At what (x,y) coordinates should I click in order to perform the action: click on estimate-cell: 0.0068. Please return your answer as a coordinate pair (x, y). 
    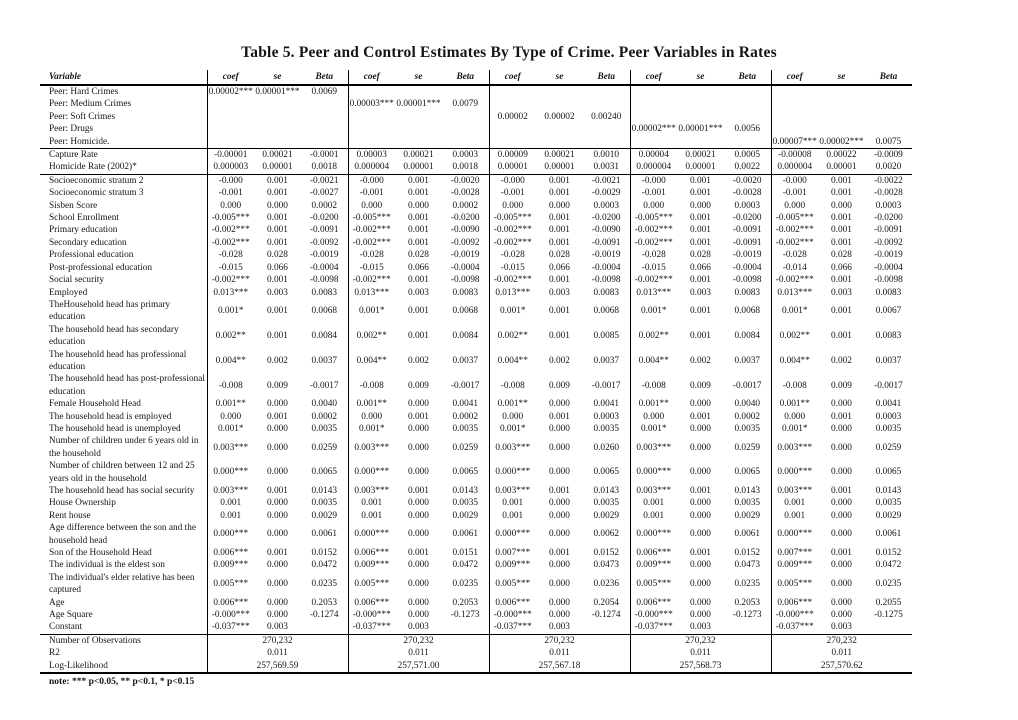
    Looking at the image, I should click on (747, 311).